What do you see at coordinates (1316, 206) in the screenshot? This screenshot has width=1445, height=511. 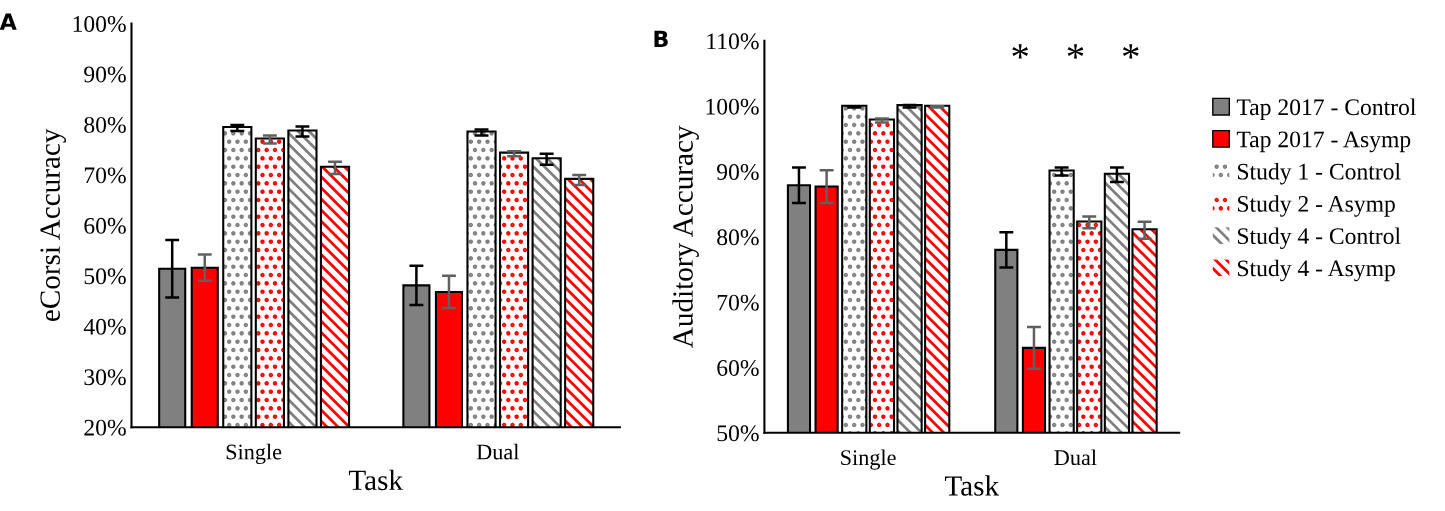 I see `legend-label: Study 2 - Asymp` at bounding box center [1316, 206].